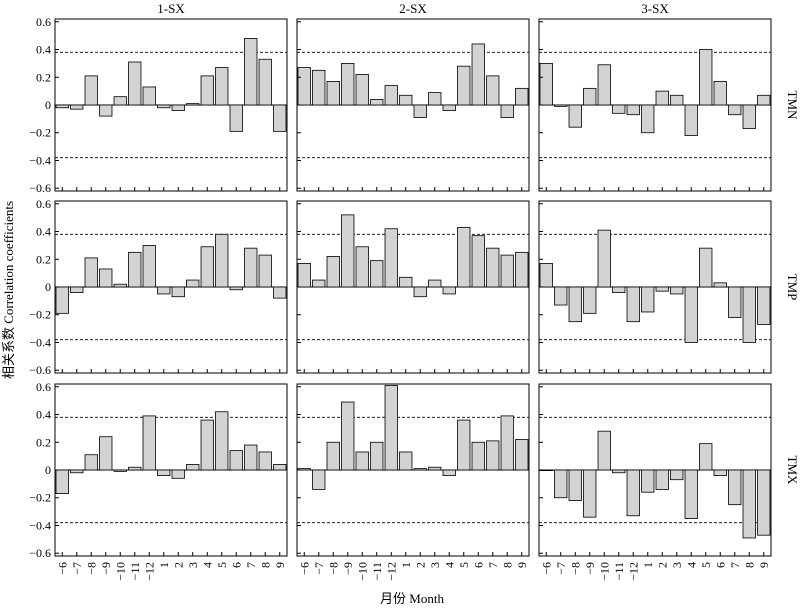 This screenshot has height=609, width=800. Describe the element at coordinates (40, 553) in the screenshot. I see `y-tick-label: −0.6` at that location.